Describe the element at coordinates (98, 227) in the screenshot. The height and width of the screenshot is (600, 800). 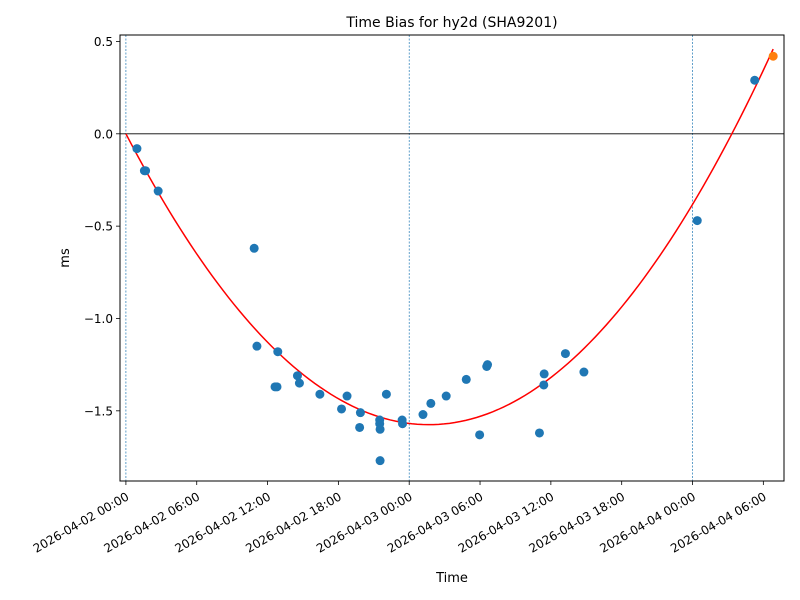
I see `y-tick-label: −0.5` at that location.